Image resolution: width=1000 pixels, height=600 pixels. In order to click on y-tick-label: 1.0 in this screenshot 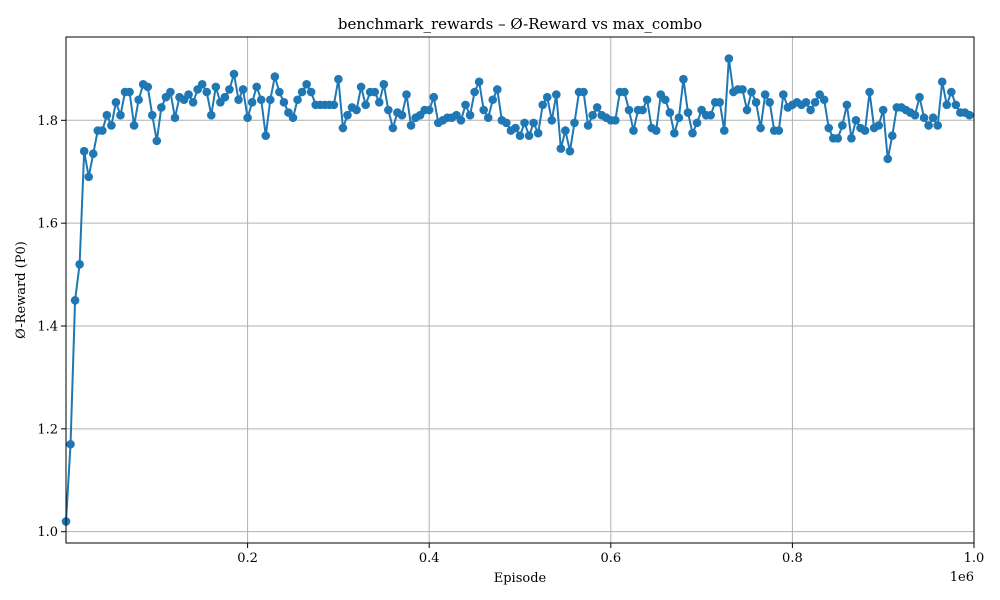, I will do `click(47, 532)`.